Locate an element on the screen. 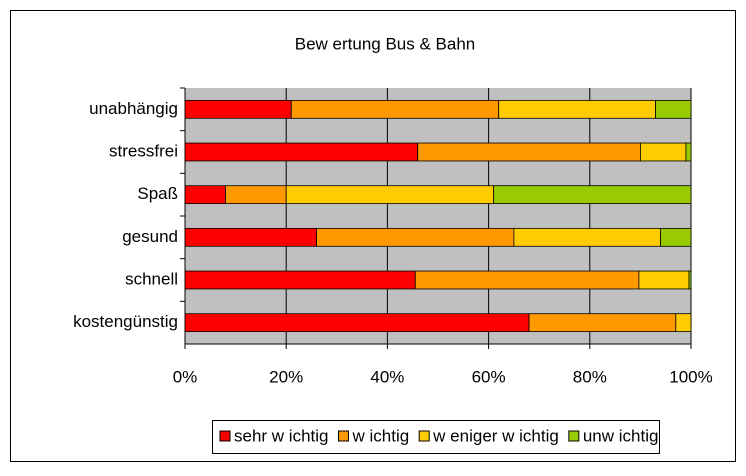  legend-box is located at coordinates (436, 437).